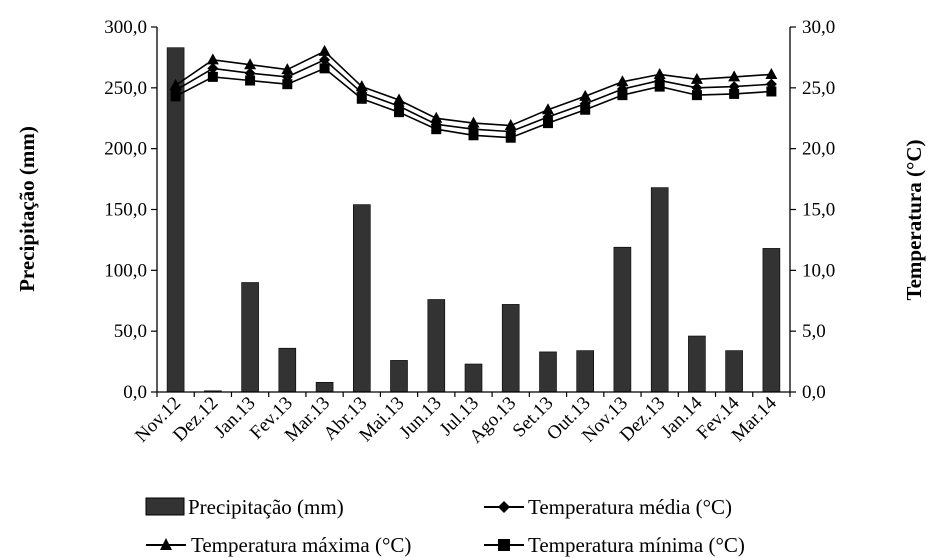 Image resolution: width=933 pixels, height=558 pixels. Describe the element at coordinates (125, 270) in the screenshot. I see `y-tick-label-left: 100,0` at that location.